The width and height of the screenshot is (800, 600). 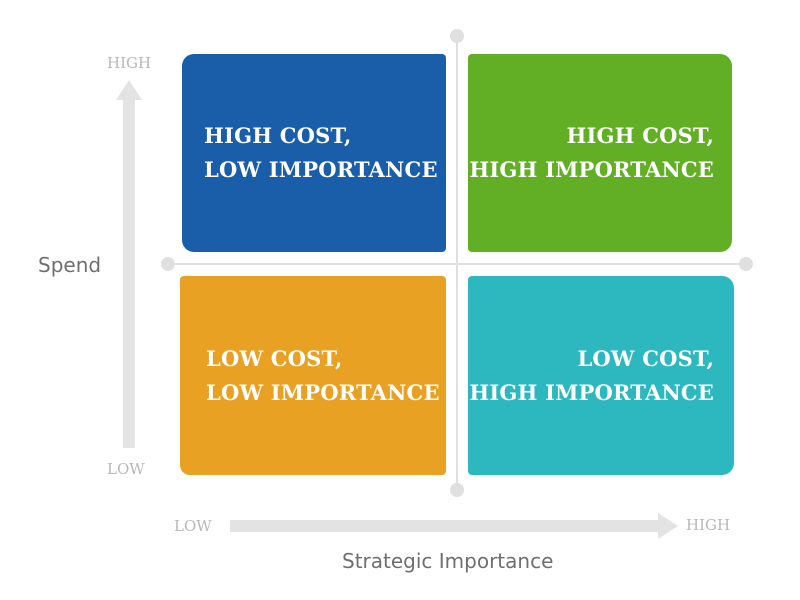 What do you see at coordinates (600, 153) in the screenshot?
I see `quadrant-high-cost-high-importance: HIGH COST, HIGH IMPORTANCE` at bounding box center [600, 153].